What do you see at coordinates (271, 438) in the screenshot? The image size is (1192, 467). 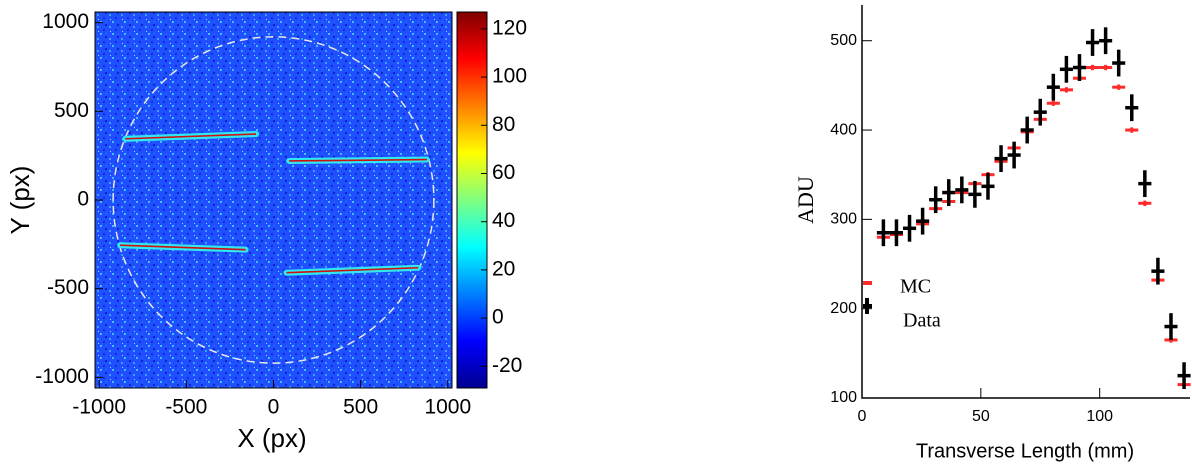 I see `x-axis-label: X (px)` at bounding box center [271, 438].